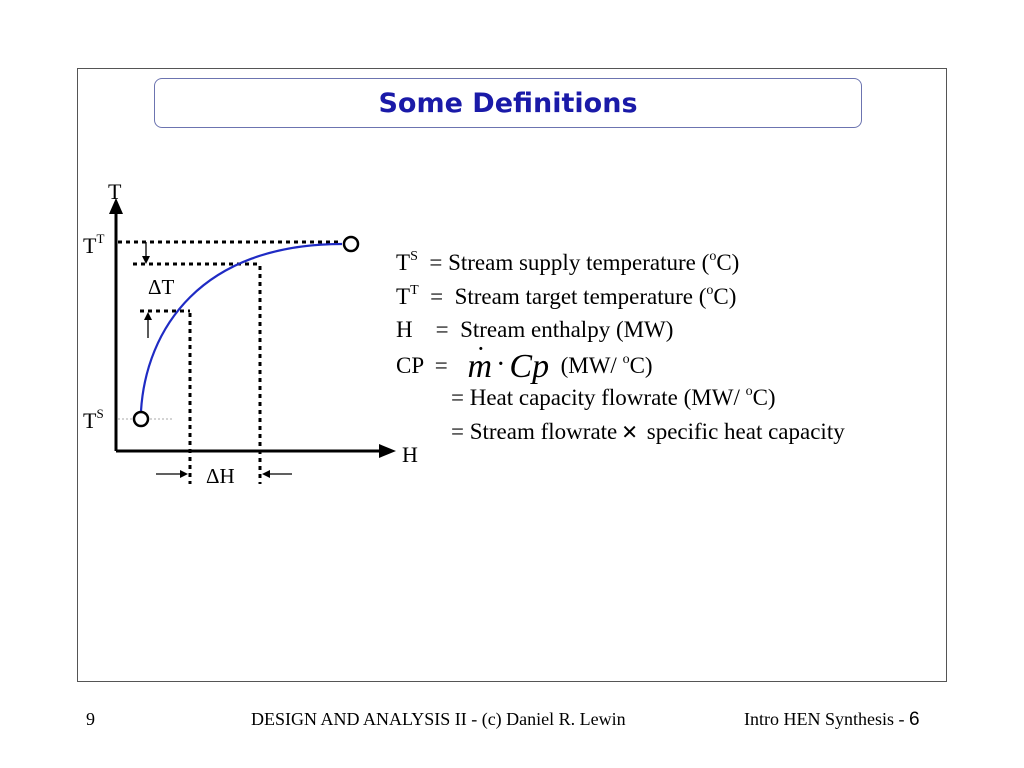 The width and height of the screenshot is (1024, 768). Describe the element at coordinates (387, 451) in the screenshot. I see `x-axis-arrowhead` at that location.